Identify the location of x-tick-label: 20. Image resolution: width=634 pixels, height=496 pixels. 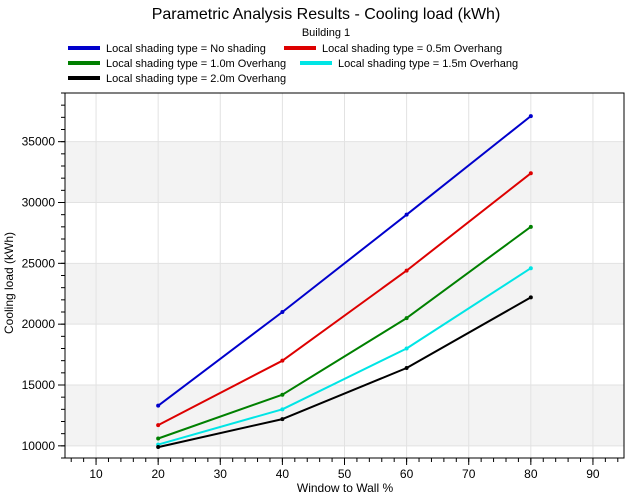
(158, 474).